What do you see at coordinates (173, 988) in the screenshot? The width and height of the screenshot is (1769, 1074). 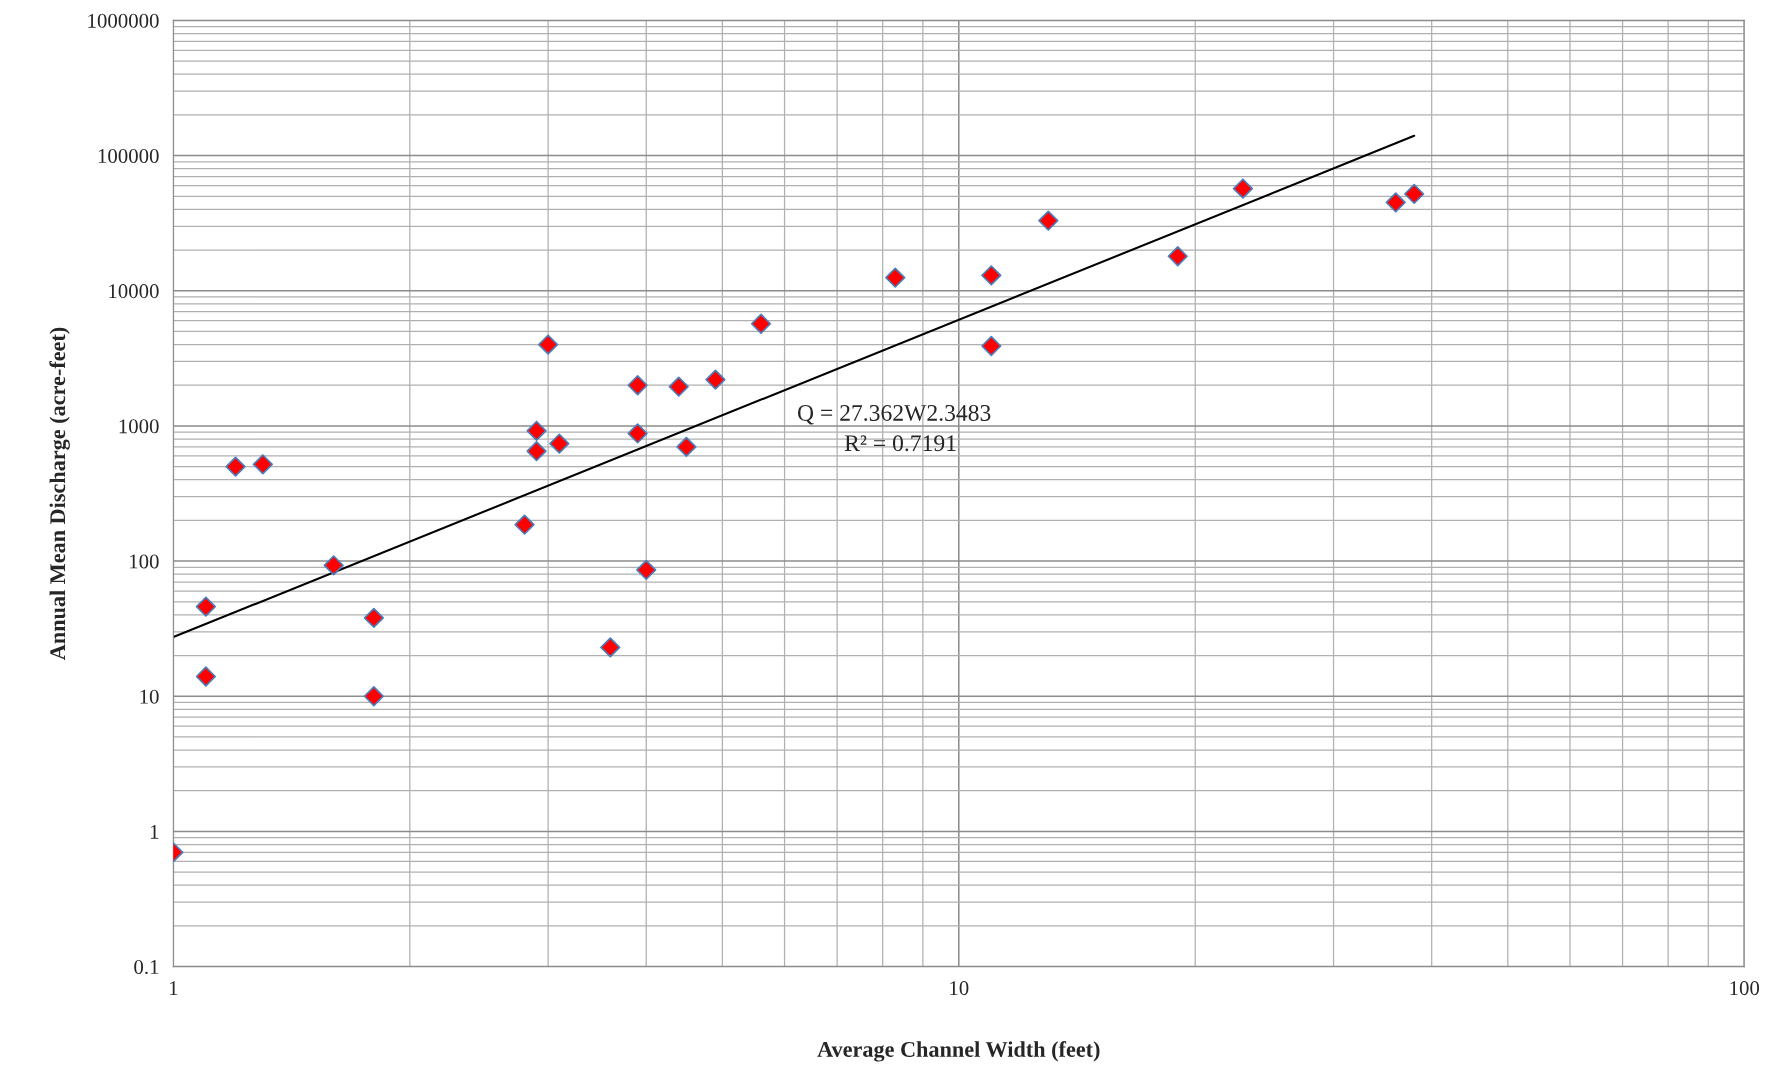 I see `x-tick-label: 1` at bounding box center [173, 988].